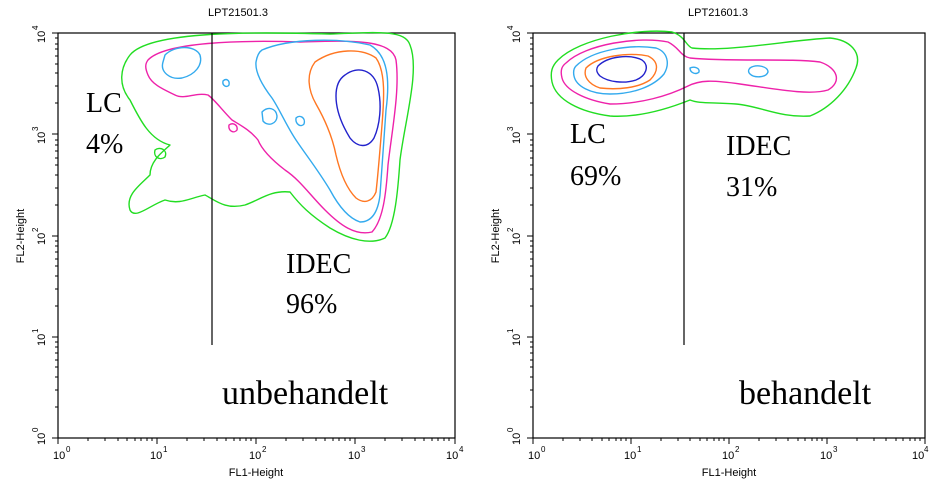 This screenshot has width=933, height=492. I want to click on y-tick-label: 10¹, so click(514, 337).